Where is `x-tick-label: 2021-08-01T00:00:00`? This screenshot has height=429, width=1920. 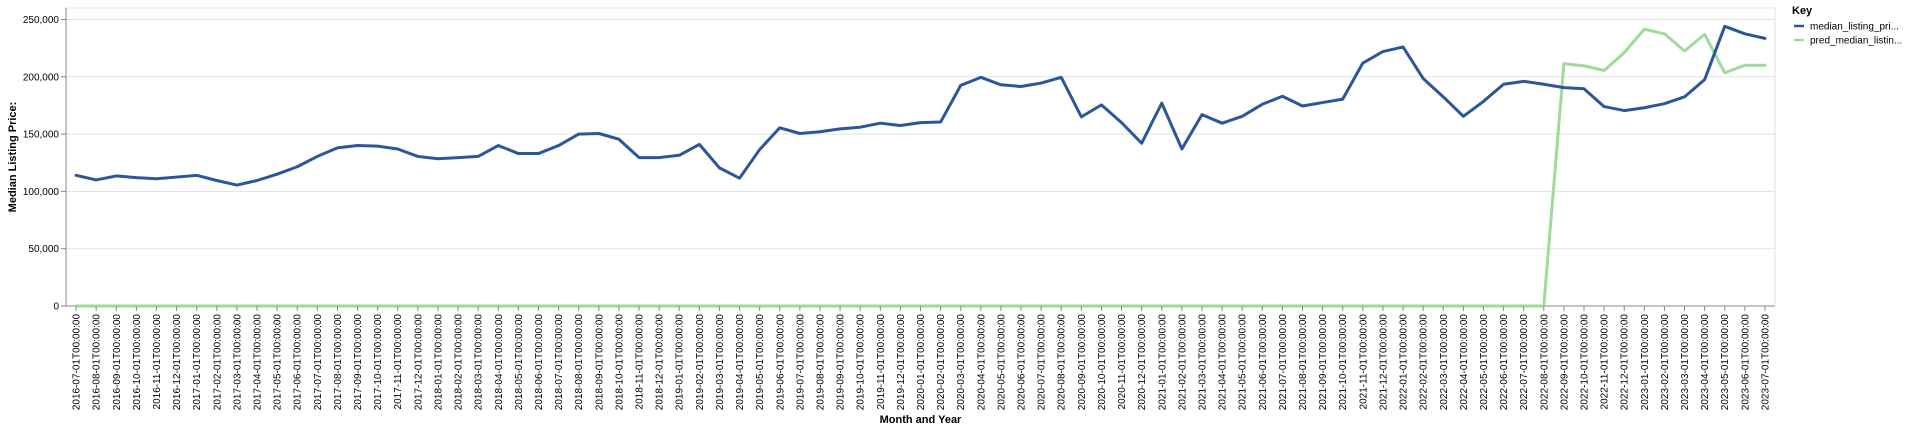 x-tick-label: 2021-08-01T00:00:00 is located at coordinates (1303, 362).